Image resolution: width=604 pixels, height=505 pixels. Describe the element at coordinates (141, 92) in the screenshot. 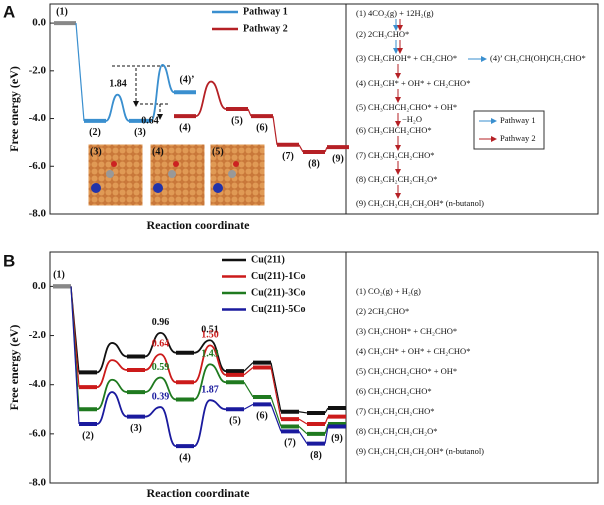

I see `barrier-arrows` at that location.